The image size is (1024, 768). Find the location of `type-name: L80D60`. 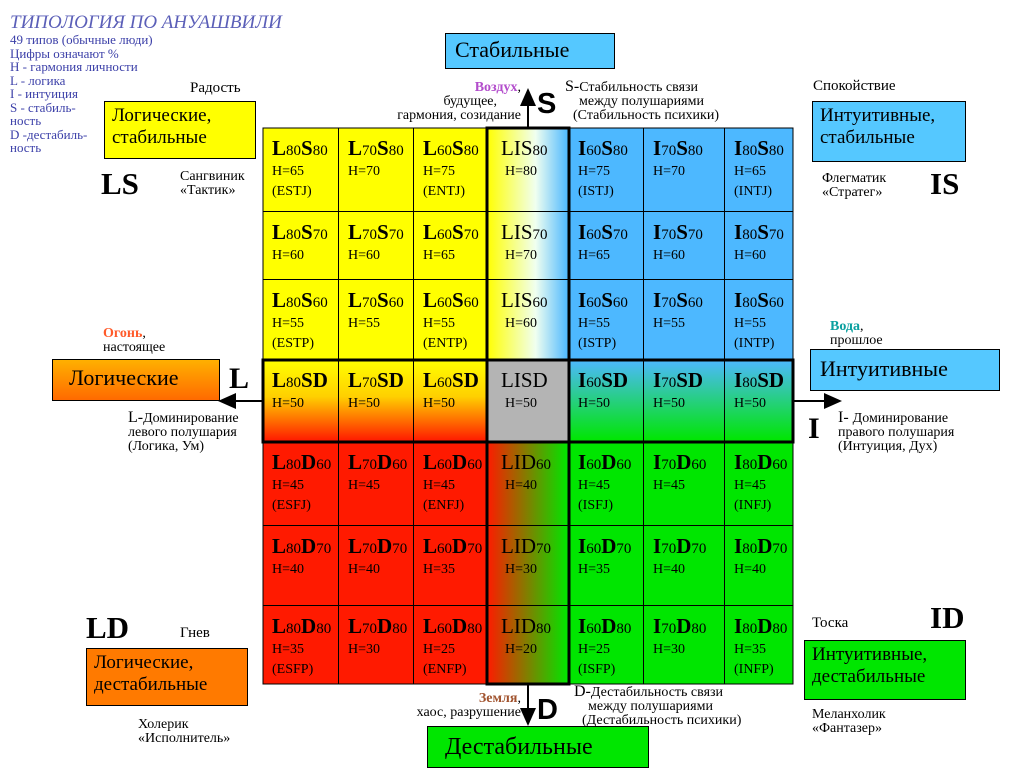

type-name: L80D60 is located at coordinates (301, 462).